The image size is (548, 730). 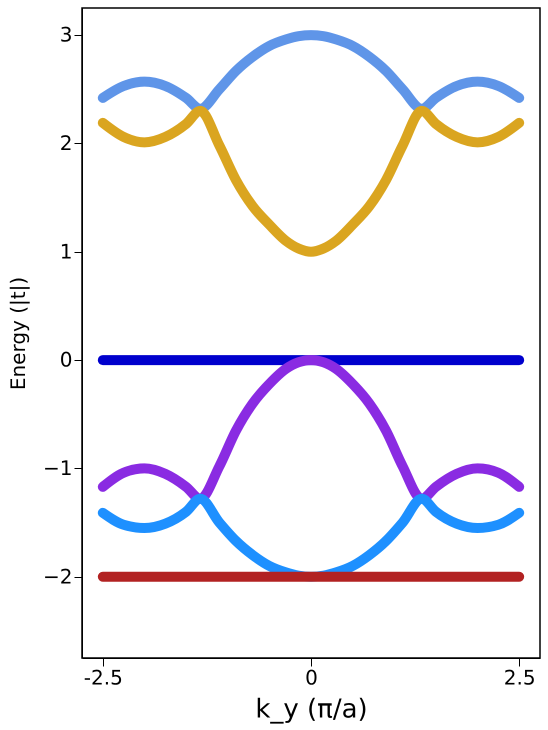 I want to click on y-tick-label: 2, so click(x=66, y=142).